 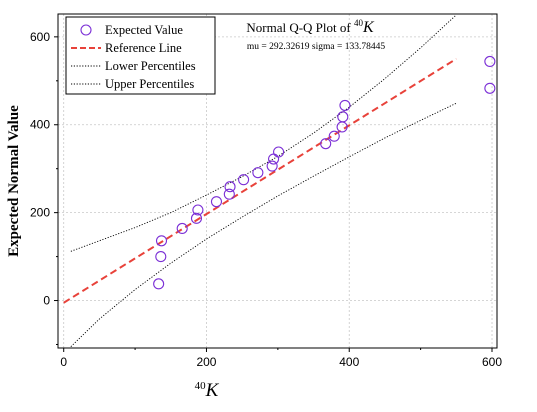 I want to click on x-tick-label: 200, so click(x=206, y=362).